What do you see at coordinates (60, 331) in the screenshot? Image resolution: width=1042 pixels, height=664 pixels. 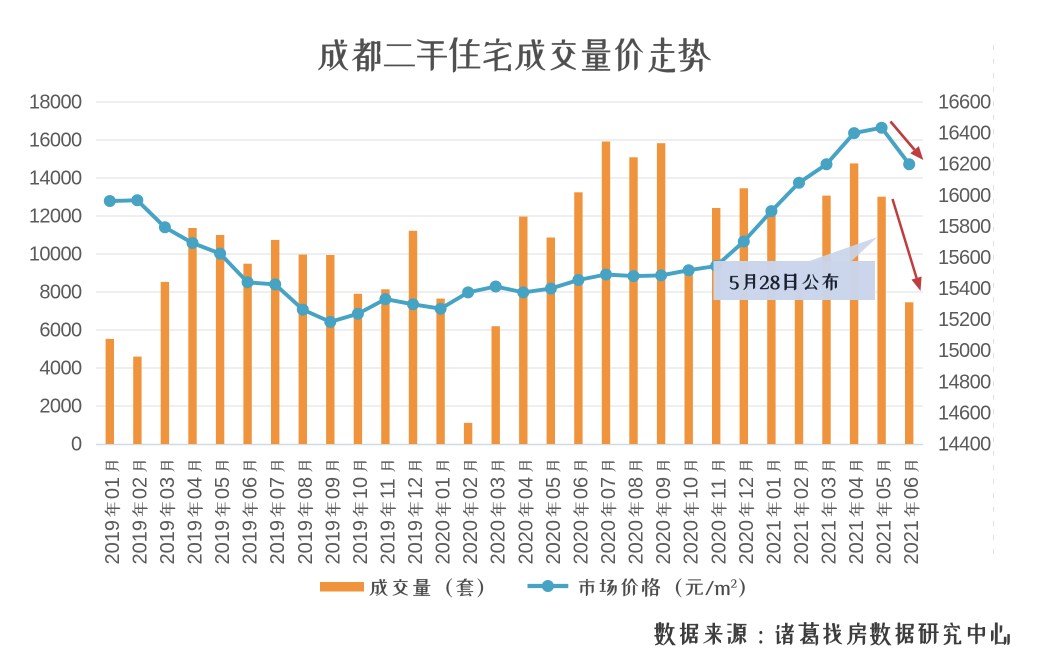 I see `svg-text: 6000` at bounding box center [60, 331].